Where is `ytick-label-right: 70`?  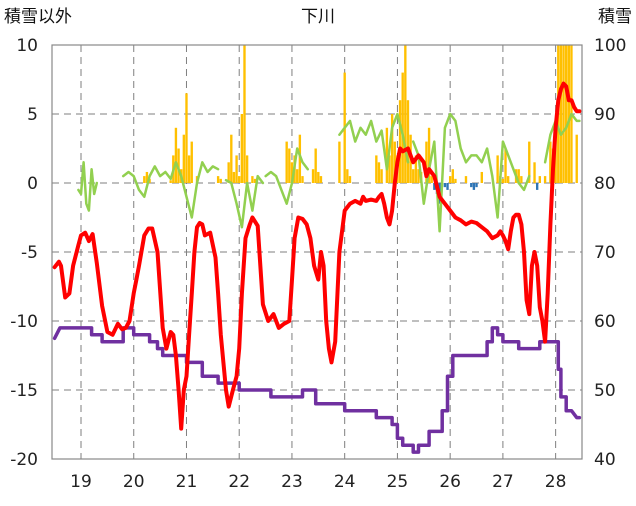
ytick-label-right: 70 is located at coordinates (605, 253).